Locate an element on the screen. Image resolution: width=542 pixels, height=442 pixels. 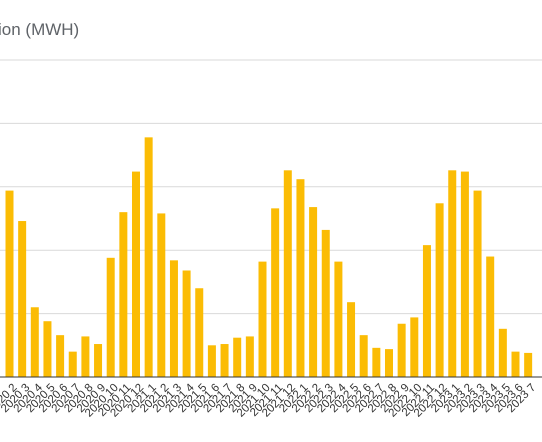
chart-title: ion (MWH) is located at coordinates (40, 29).